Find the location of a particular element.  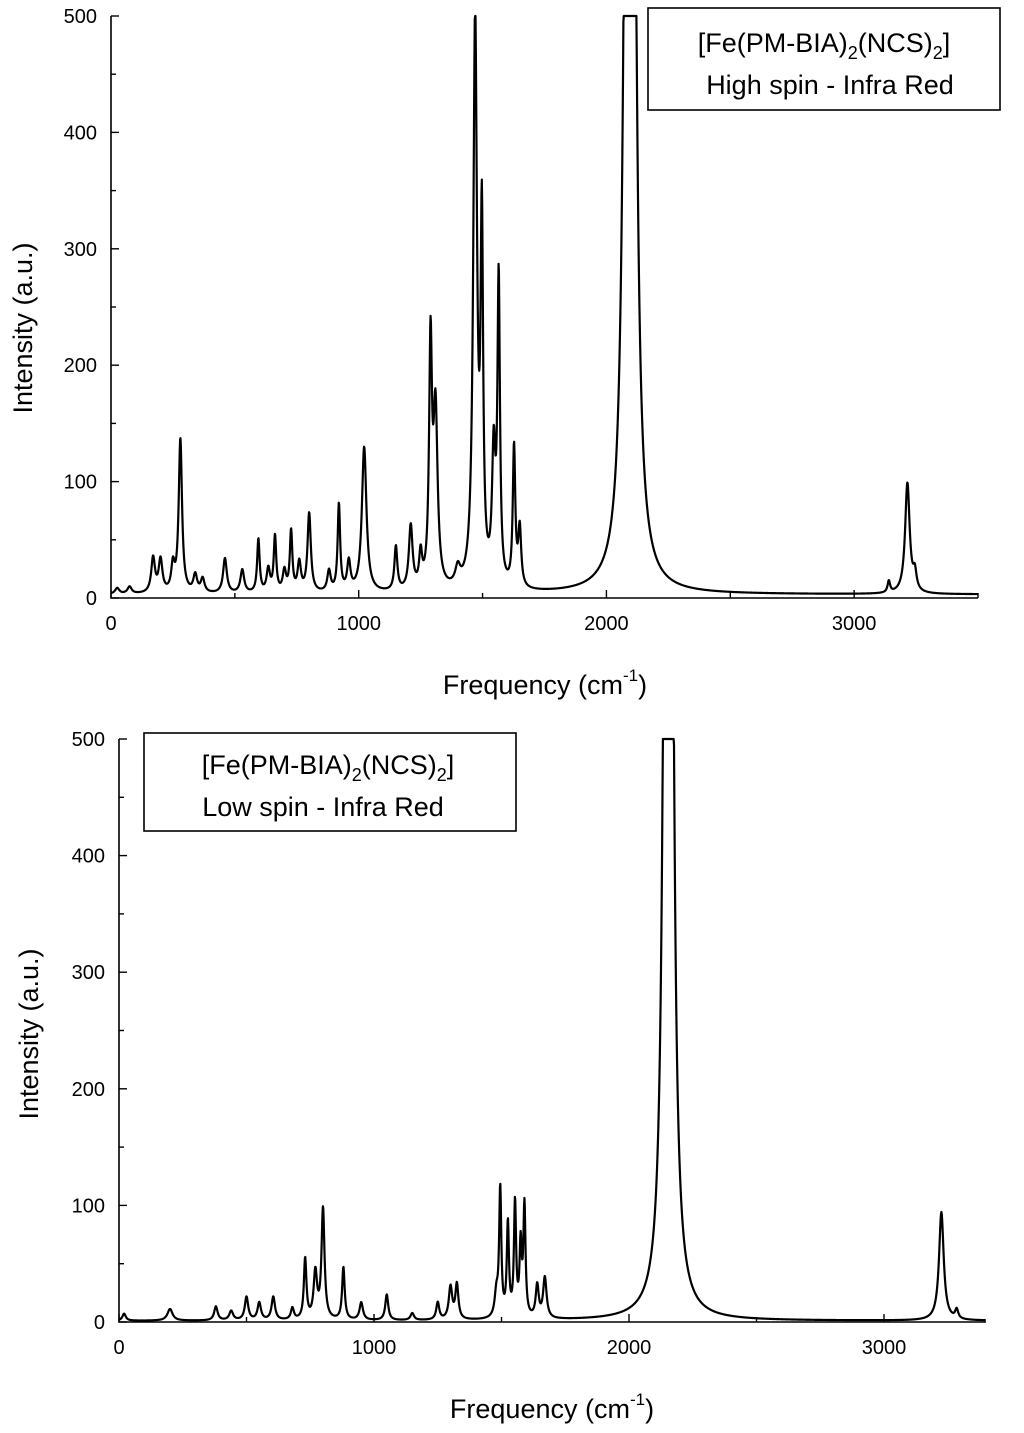

legend-description: Low spin - Infra Red is located at coordinates (323, 807).